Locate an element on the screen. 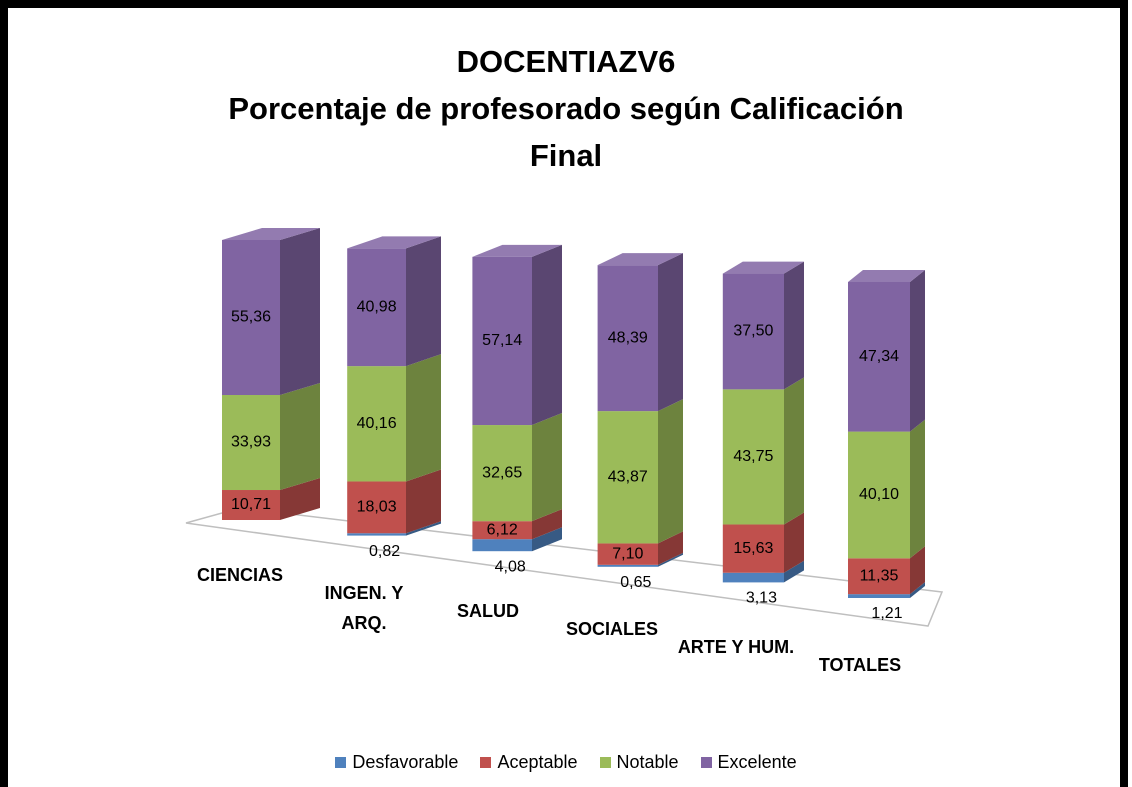 This screenshot has height=787, width=1132. value-label: 15,63 is located at coordinates (753, 548).